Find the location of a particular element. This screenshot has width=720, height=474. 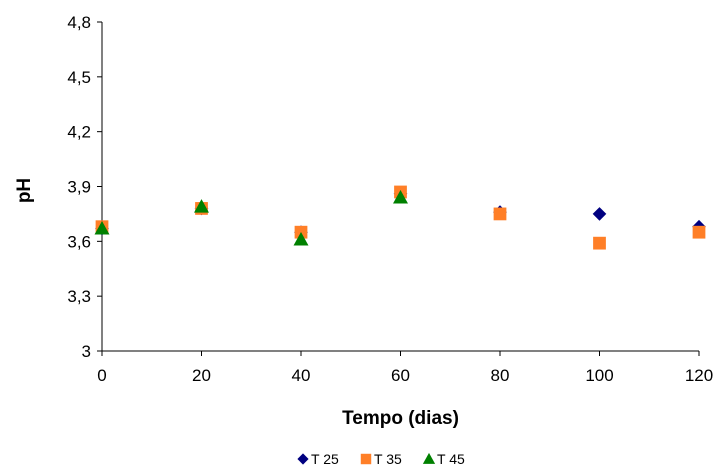

legend-marker-diamond-icon is located at coordinates (303, 459).